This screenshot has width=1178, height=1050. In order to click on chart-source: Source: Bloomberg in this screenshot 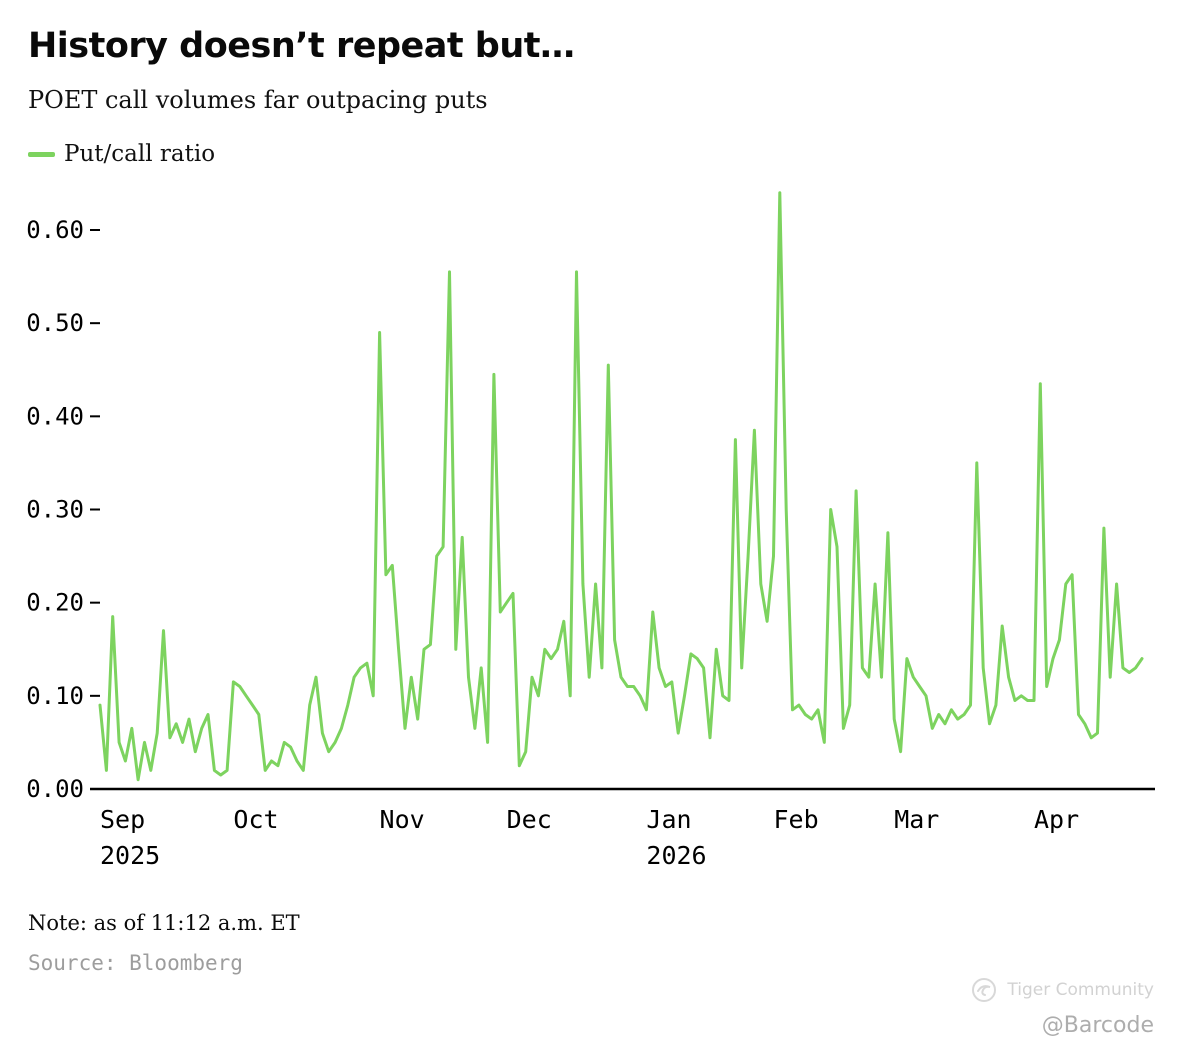, I will do `click(135, 963)`.